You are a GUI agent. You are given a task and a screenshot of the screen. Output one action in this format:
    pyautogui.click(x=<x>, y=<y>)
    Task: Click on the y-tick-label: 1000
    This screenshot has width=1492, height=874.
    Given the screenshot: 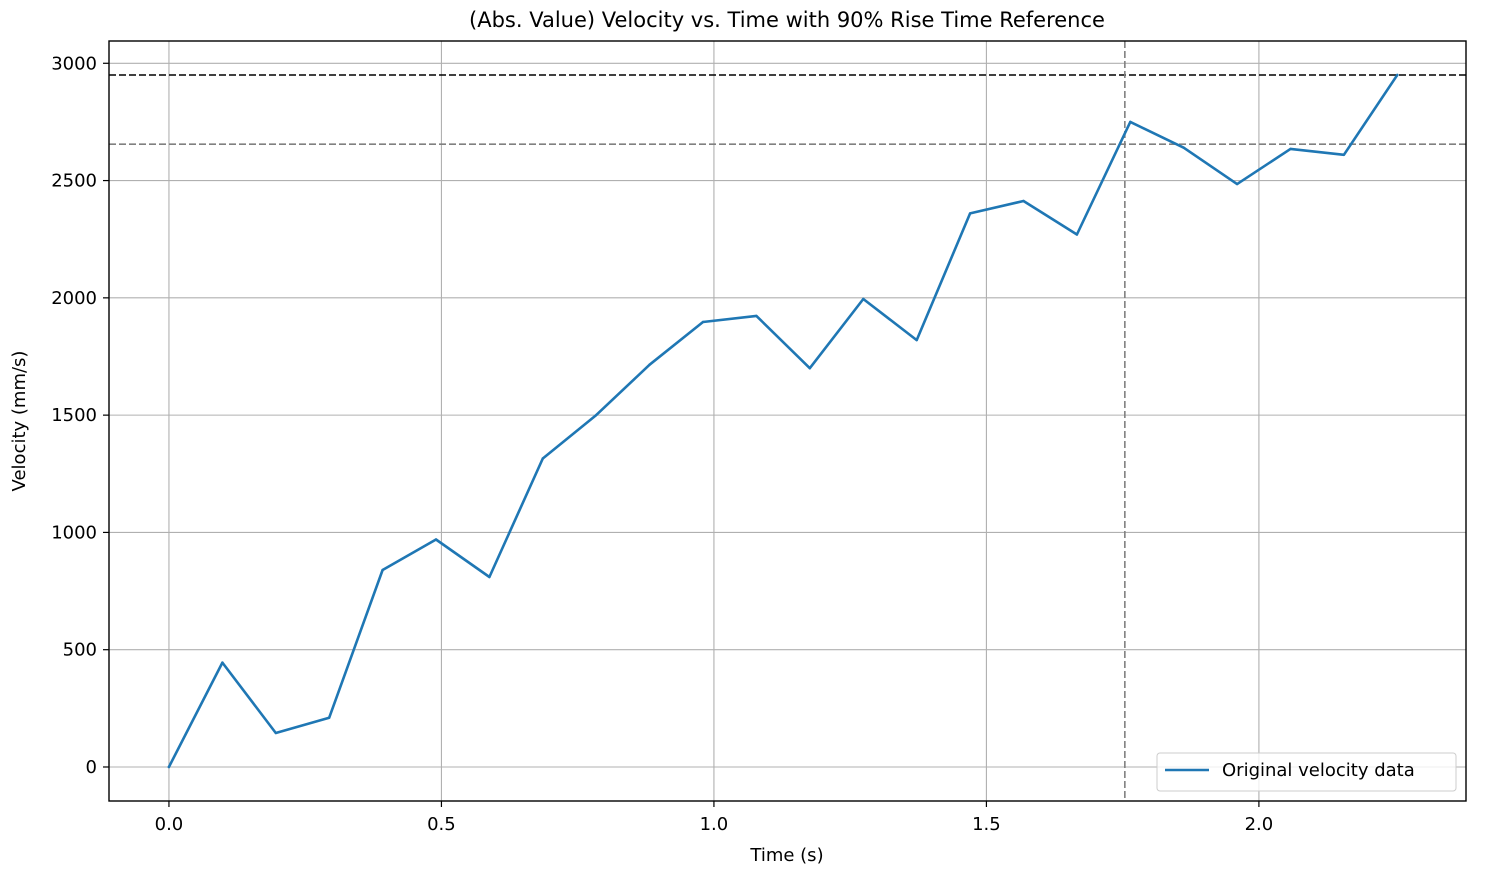 What is the action you would take?
    pyautogui.click(x=74, y=532)
    